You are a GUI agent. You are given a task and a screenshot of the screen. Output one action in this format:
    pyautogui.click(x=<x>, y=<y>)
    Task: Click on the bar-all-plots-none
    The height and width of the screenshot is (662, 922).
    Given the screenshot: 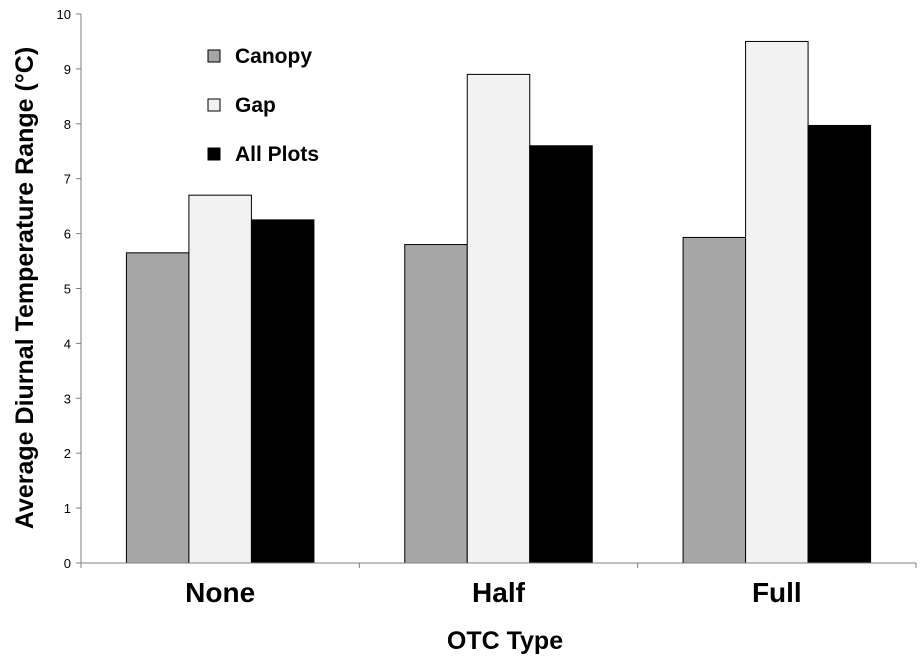 What is the action you would take?
    pyautogui.click(x=282, y=391)
    